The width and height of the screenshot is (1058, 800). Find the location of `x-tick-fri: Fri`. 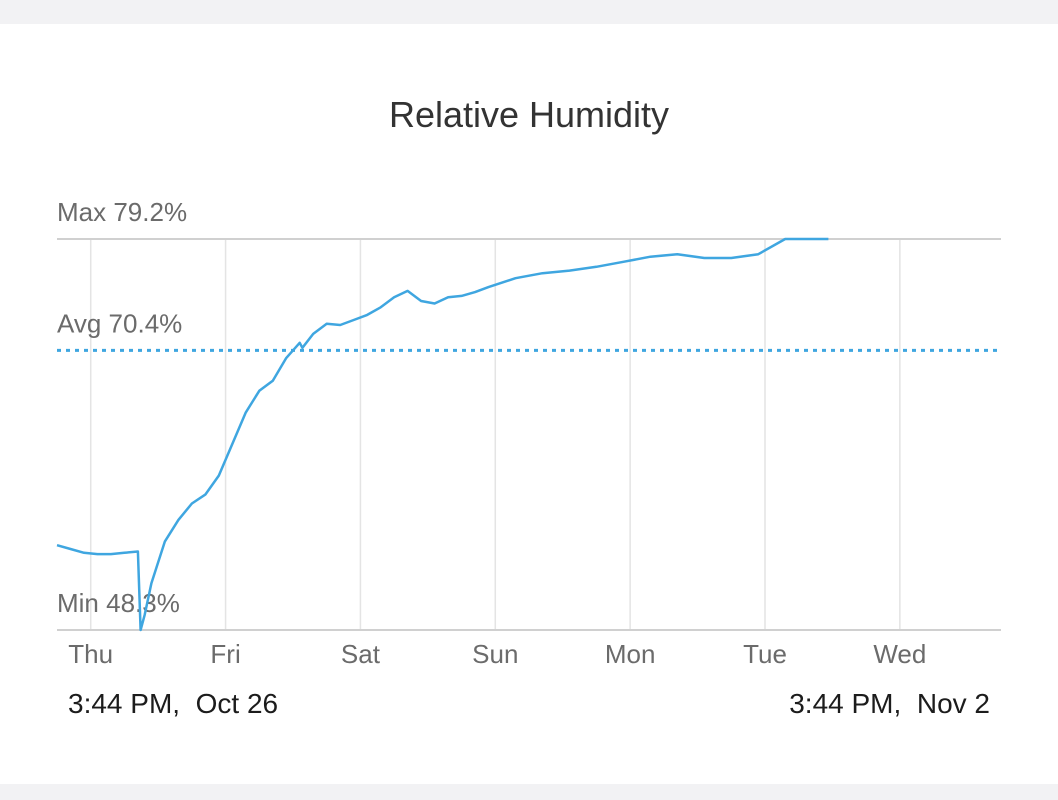

x-tick-fri: Fri is located at coordinates (225, 654).